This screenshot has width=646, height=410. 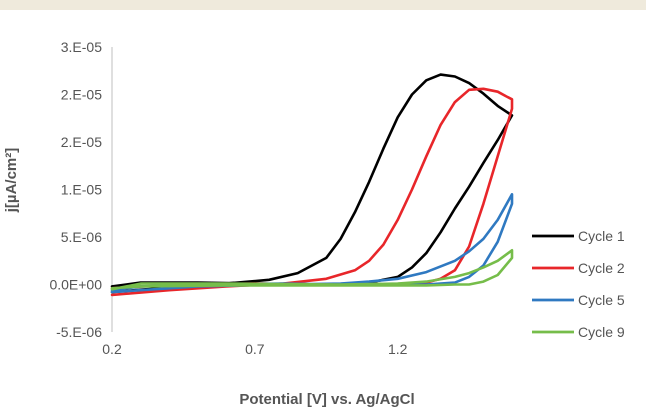 I want to click on y-tick-label: 1.E-05, so click(x=81, y=190).